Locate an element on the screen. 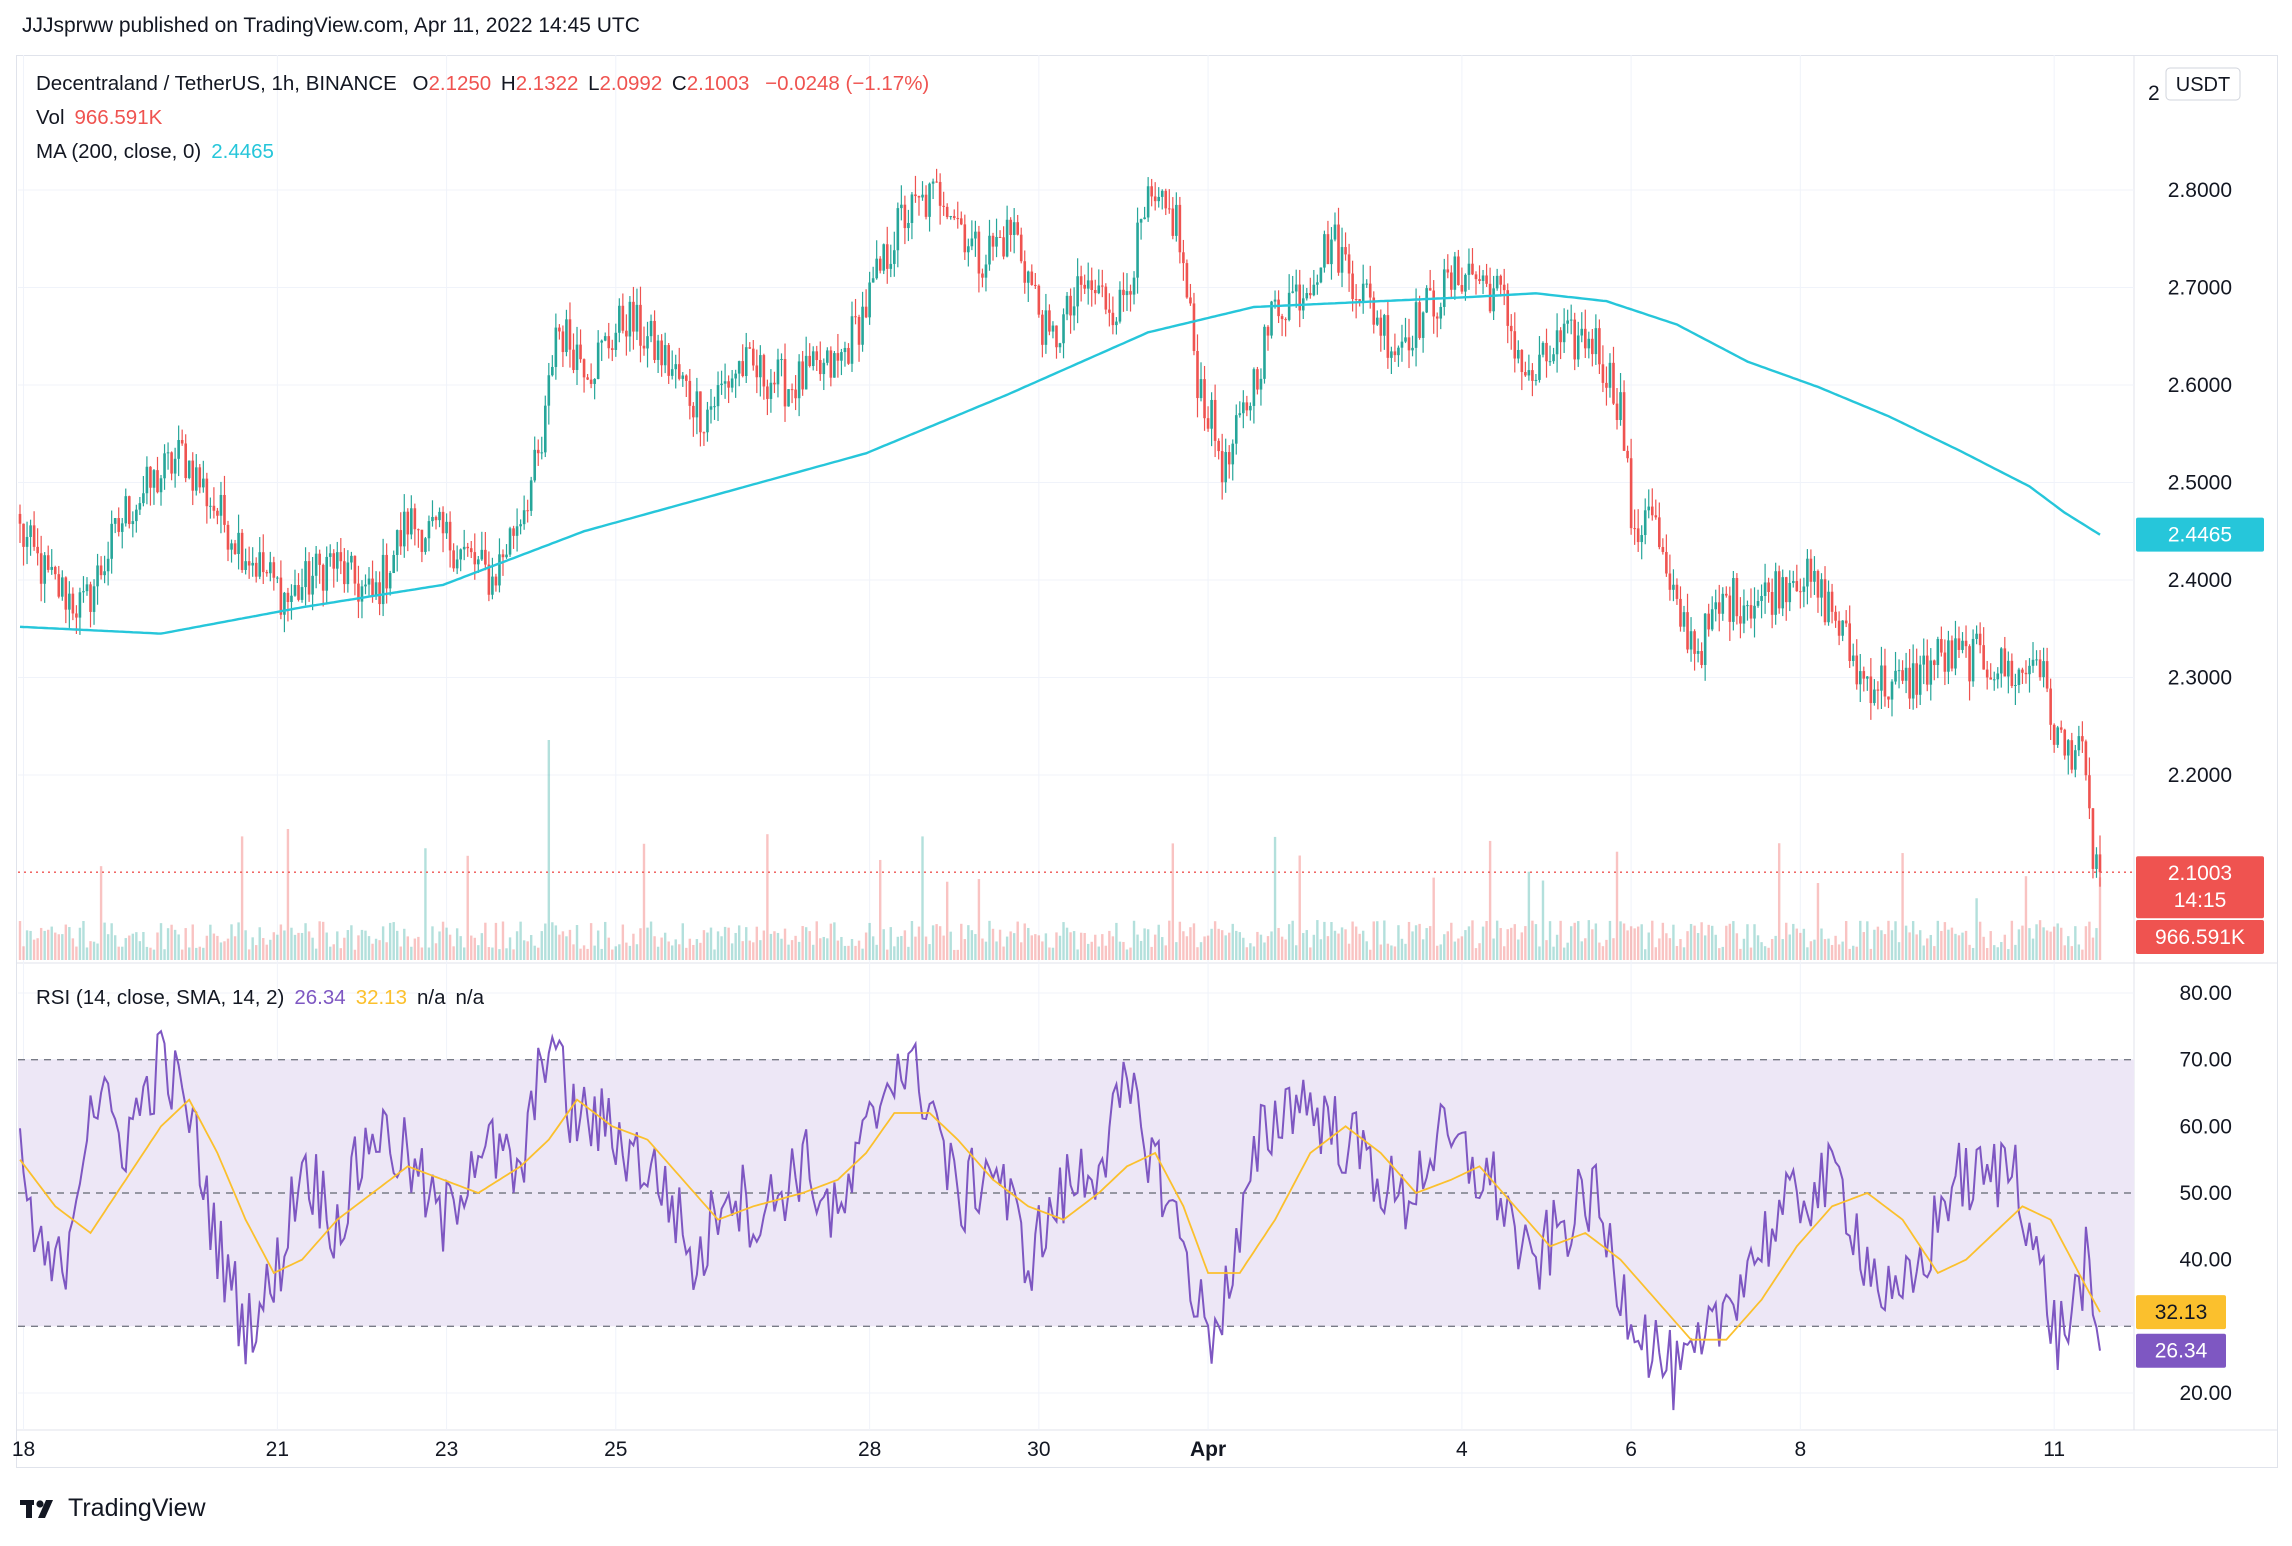  high-label: H is located at coordinates (508, 83).